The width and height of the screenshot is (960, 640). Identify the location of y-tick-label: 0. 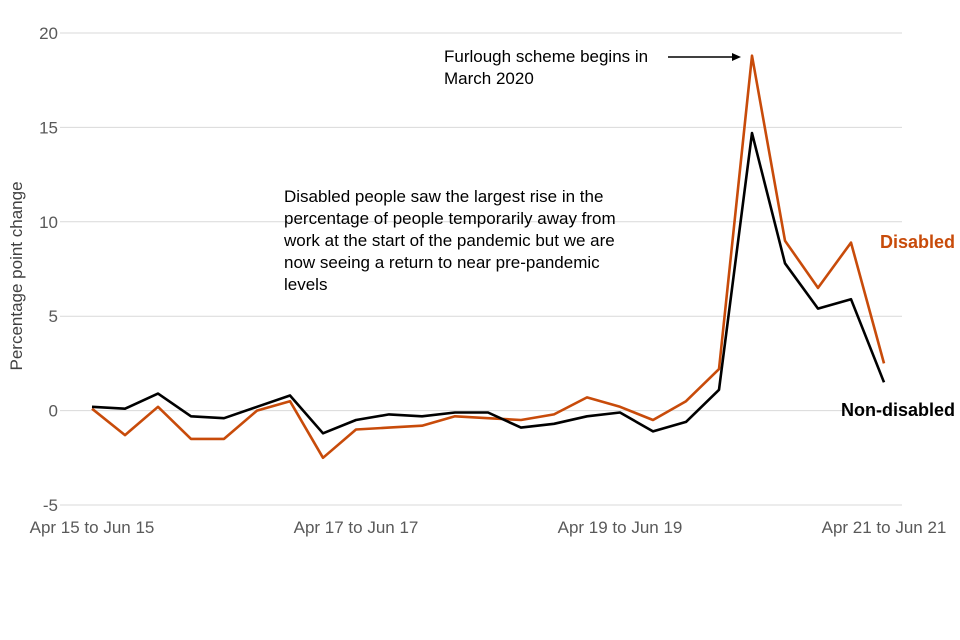
(53, 411).